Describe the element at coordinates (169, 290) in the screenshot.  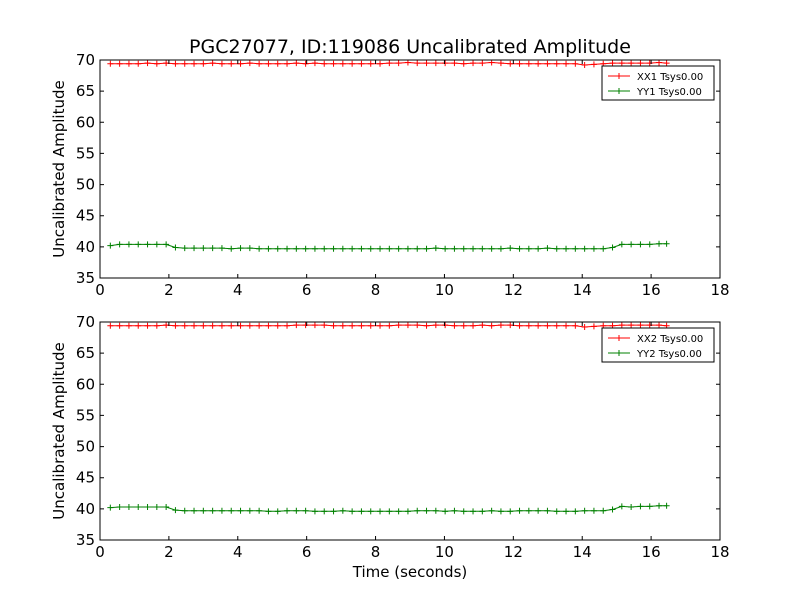
I see `top-x-tick-label: 2` at that location.